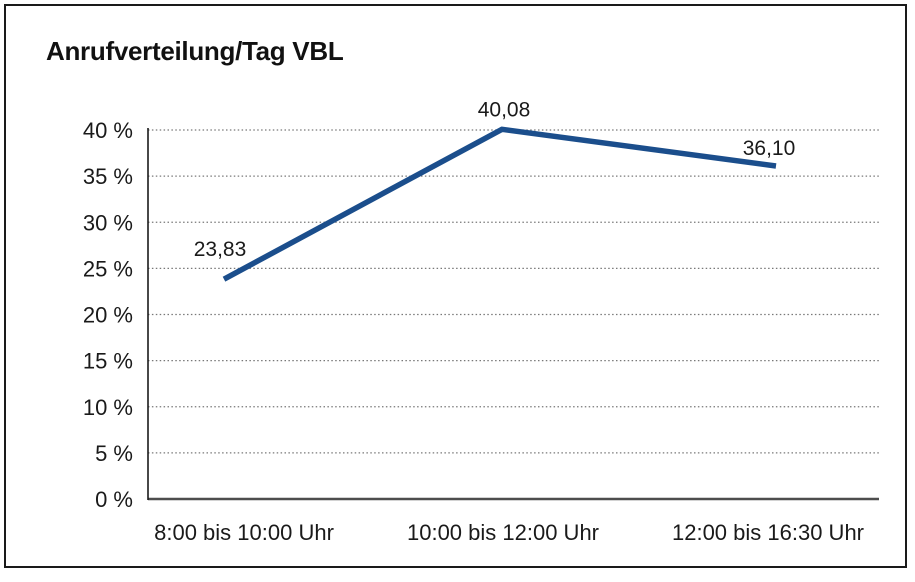 The width and height of the screenshot is (915, 582). I want to click on y-tick-label: 10 %, so click(108, 407).